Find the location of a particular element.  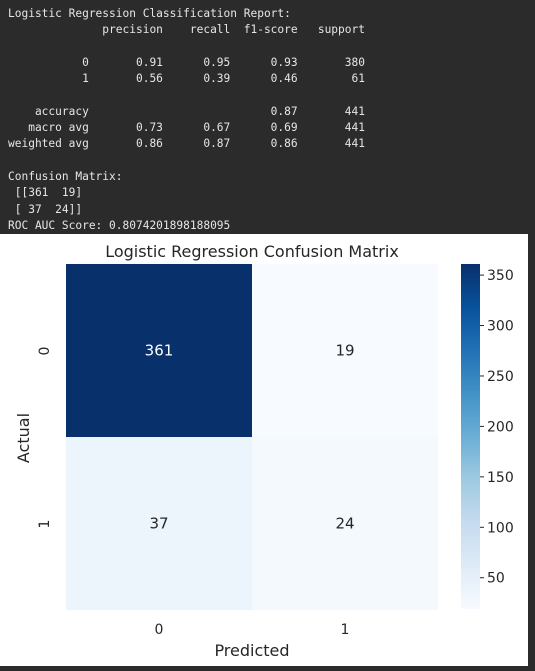

heatmap-cell-r1-c0 is located at coordinates (159, 523).